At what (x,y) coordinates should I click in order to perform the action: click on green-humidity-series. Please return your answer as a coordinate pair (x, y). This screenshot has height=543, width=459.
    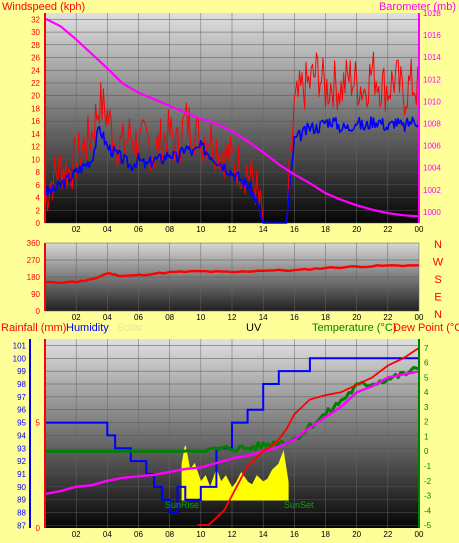
    Looking at the image, I should click on (232, 409).